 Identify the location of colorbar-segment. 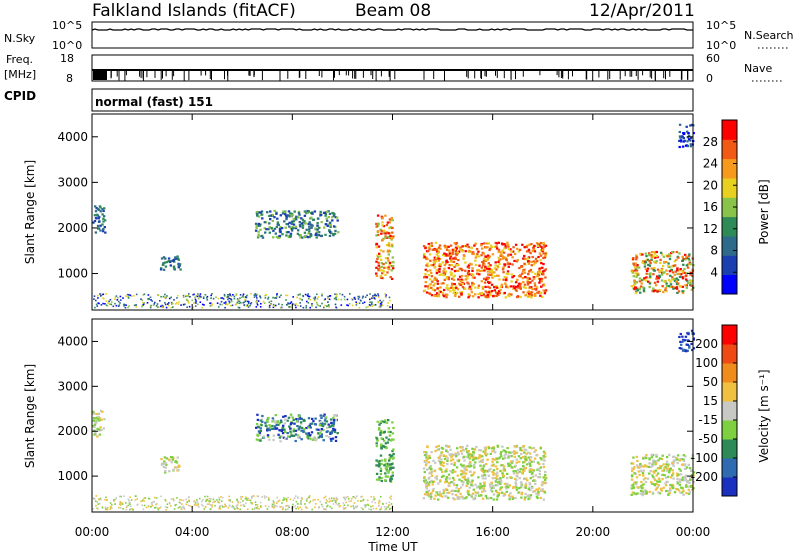
(729, 207).